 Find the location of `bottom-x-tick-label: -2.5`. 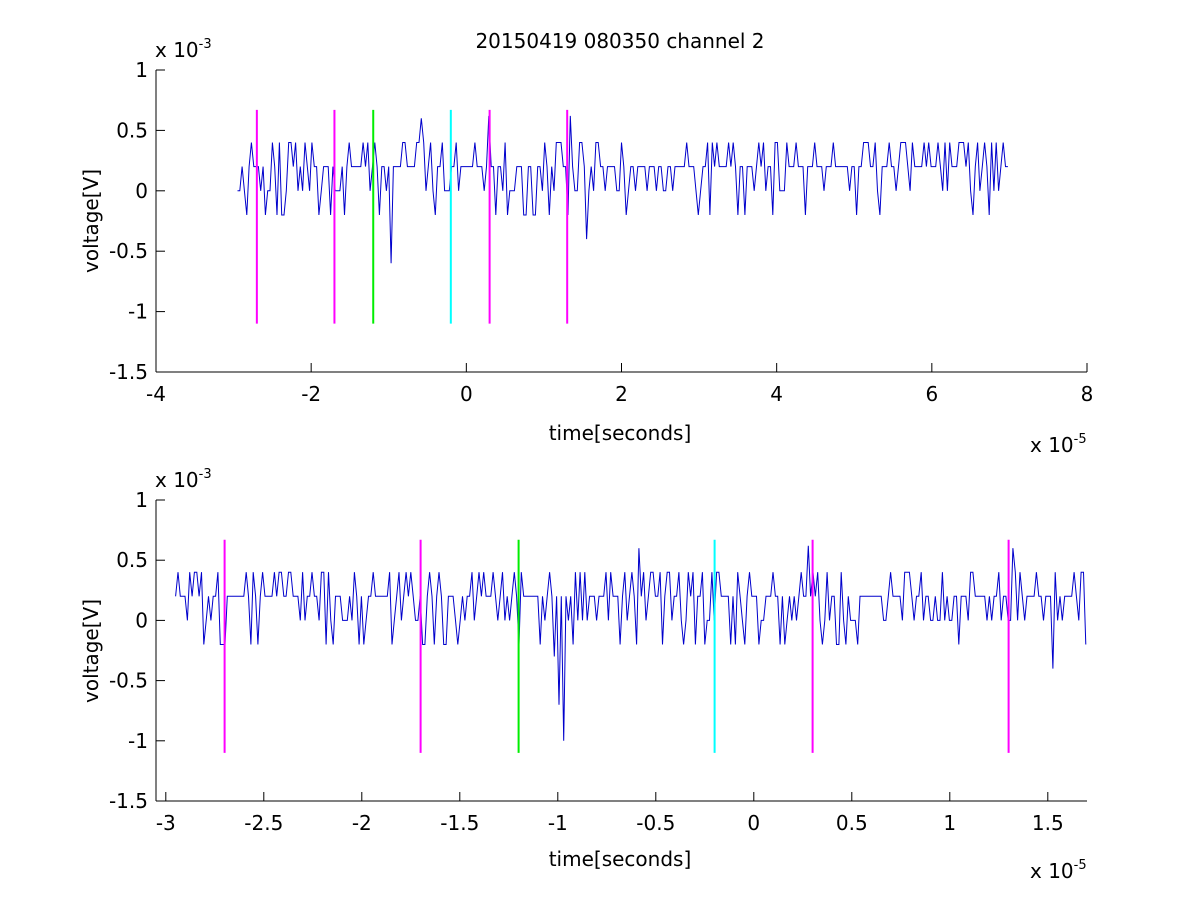

bottom-x-tick-label: -2.5 is located at coordinates (263, 823).